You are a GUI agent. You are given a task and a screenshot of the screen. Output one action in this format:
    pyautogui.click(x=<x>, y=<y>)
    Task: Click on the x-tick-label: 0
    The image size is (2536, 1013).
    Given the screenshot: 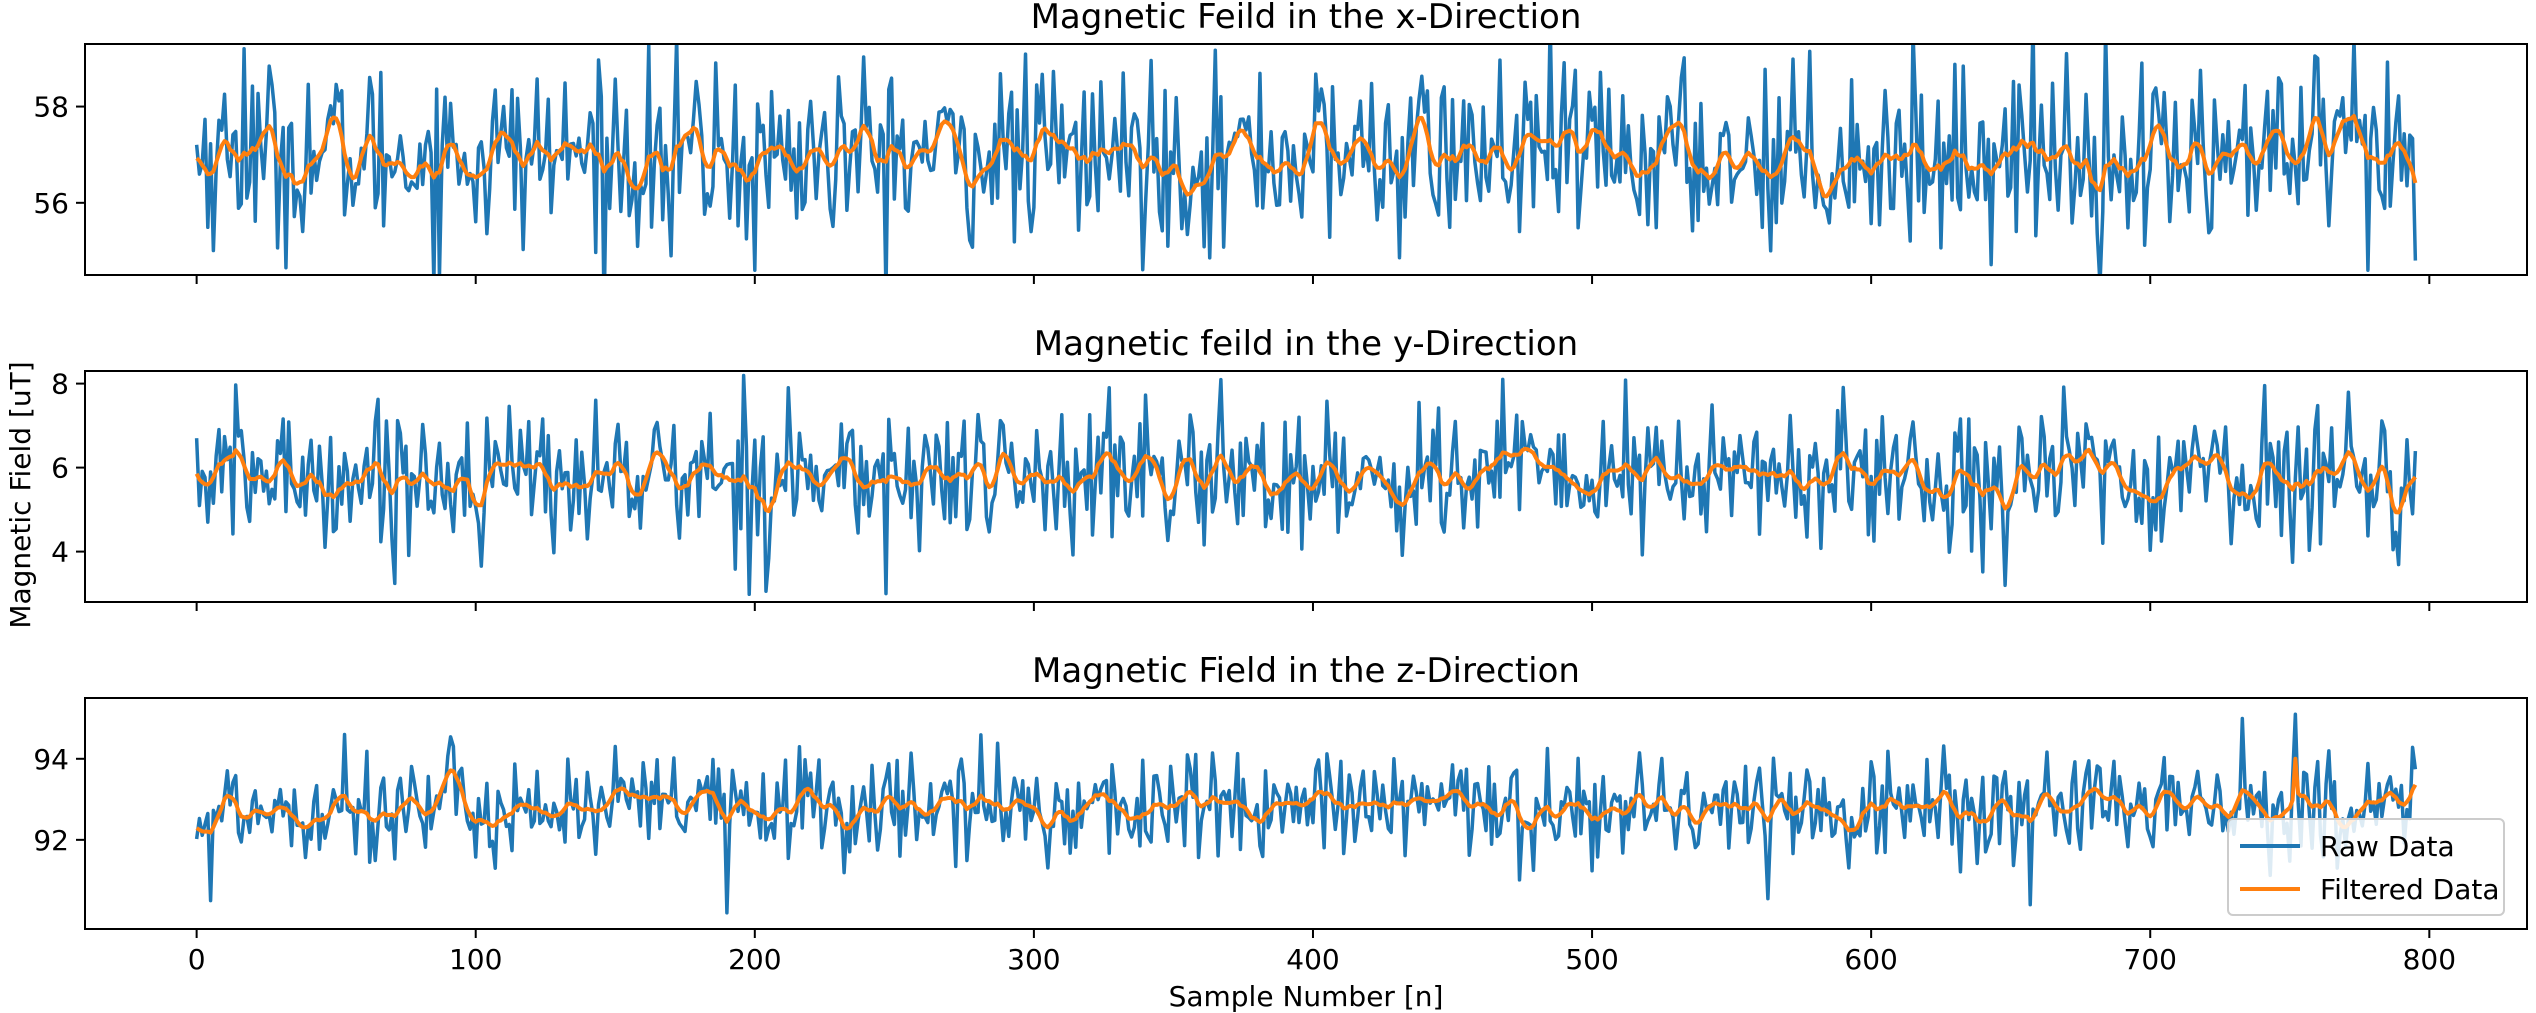 What is the action you would take?
    pyautogui.click(x=197, y=959)
    